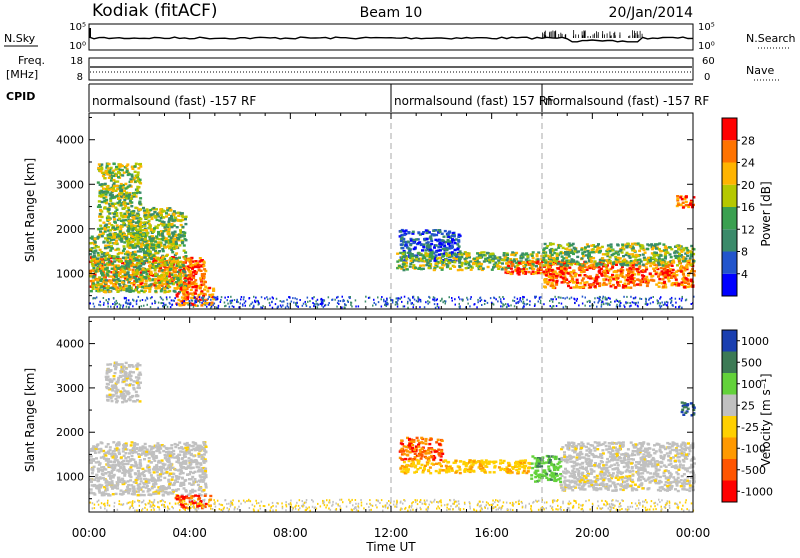 This screenshot has width=800, height=558. Describe the element at coordinates (706, 46) in the screenshot. I see `noise-right-tick-bottom: 10⁰` at that location.